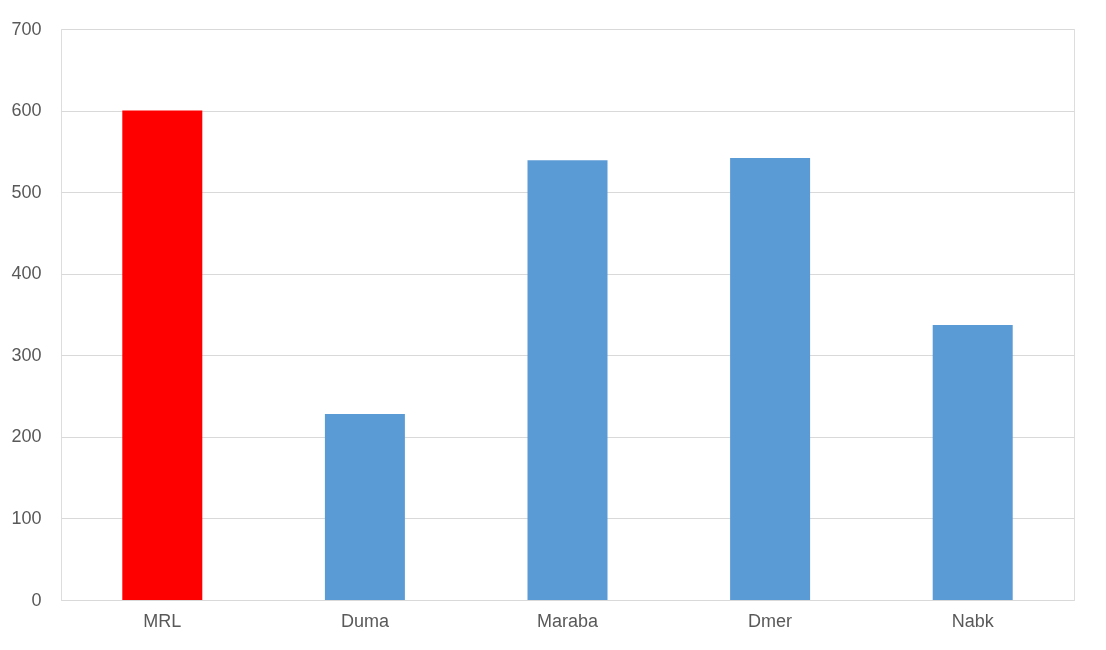 Image resolution: width=1106 pixels, height=650 pixels. What do you see at coordinates (26, 517) in the screenshot?
I see `y-tick-label: 100` at bounding box center [26, 517].